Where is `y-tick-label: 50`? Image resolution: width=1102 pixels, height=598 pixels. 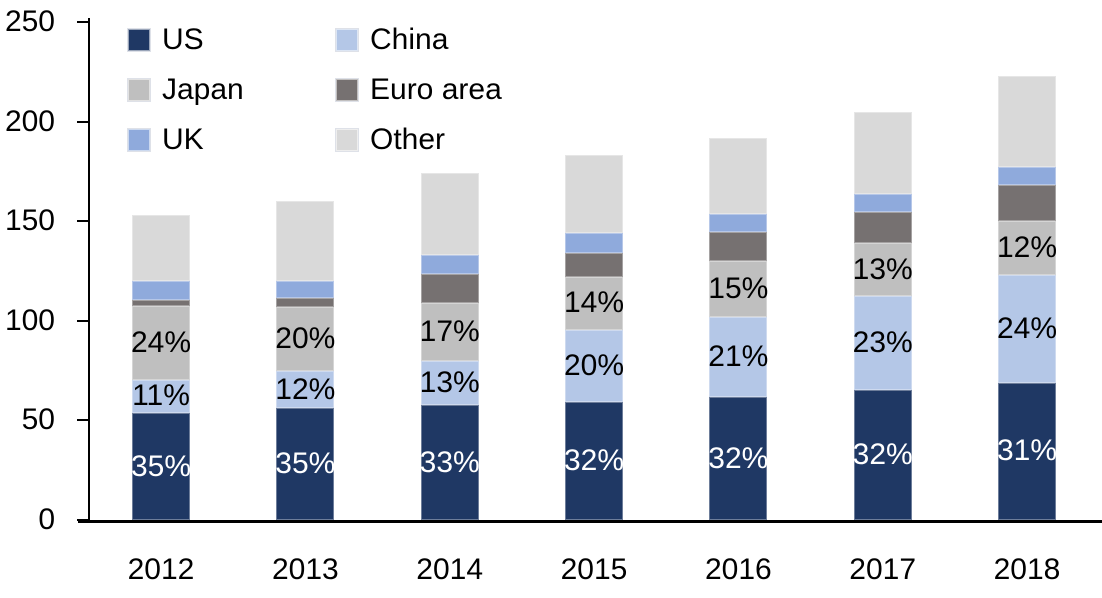 y-tick-label: 50 is located at coordinates (38, 420).